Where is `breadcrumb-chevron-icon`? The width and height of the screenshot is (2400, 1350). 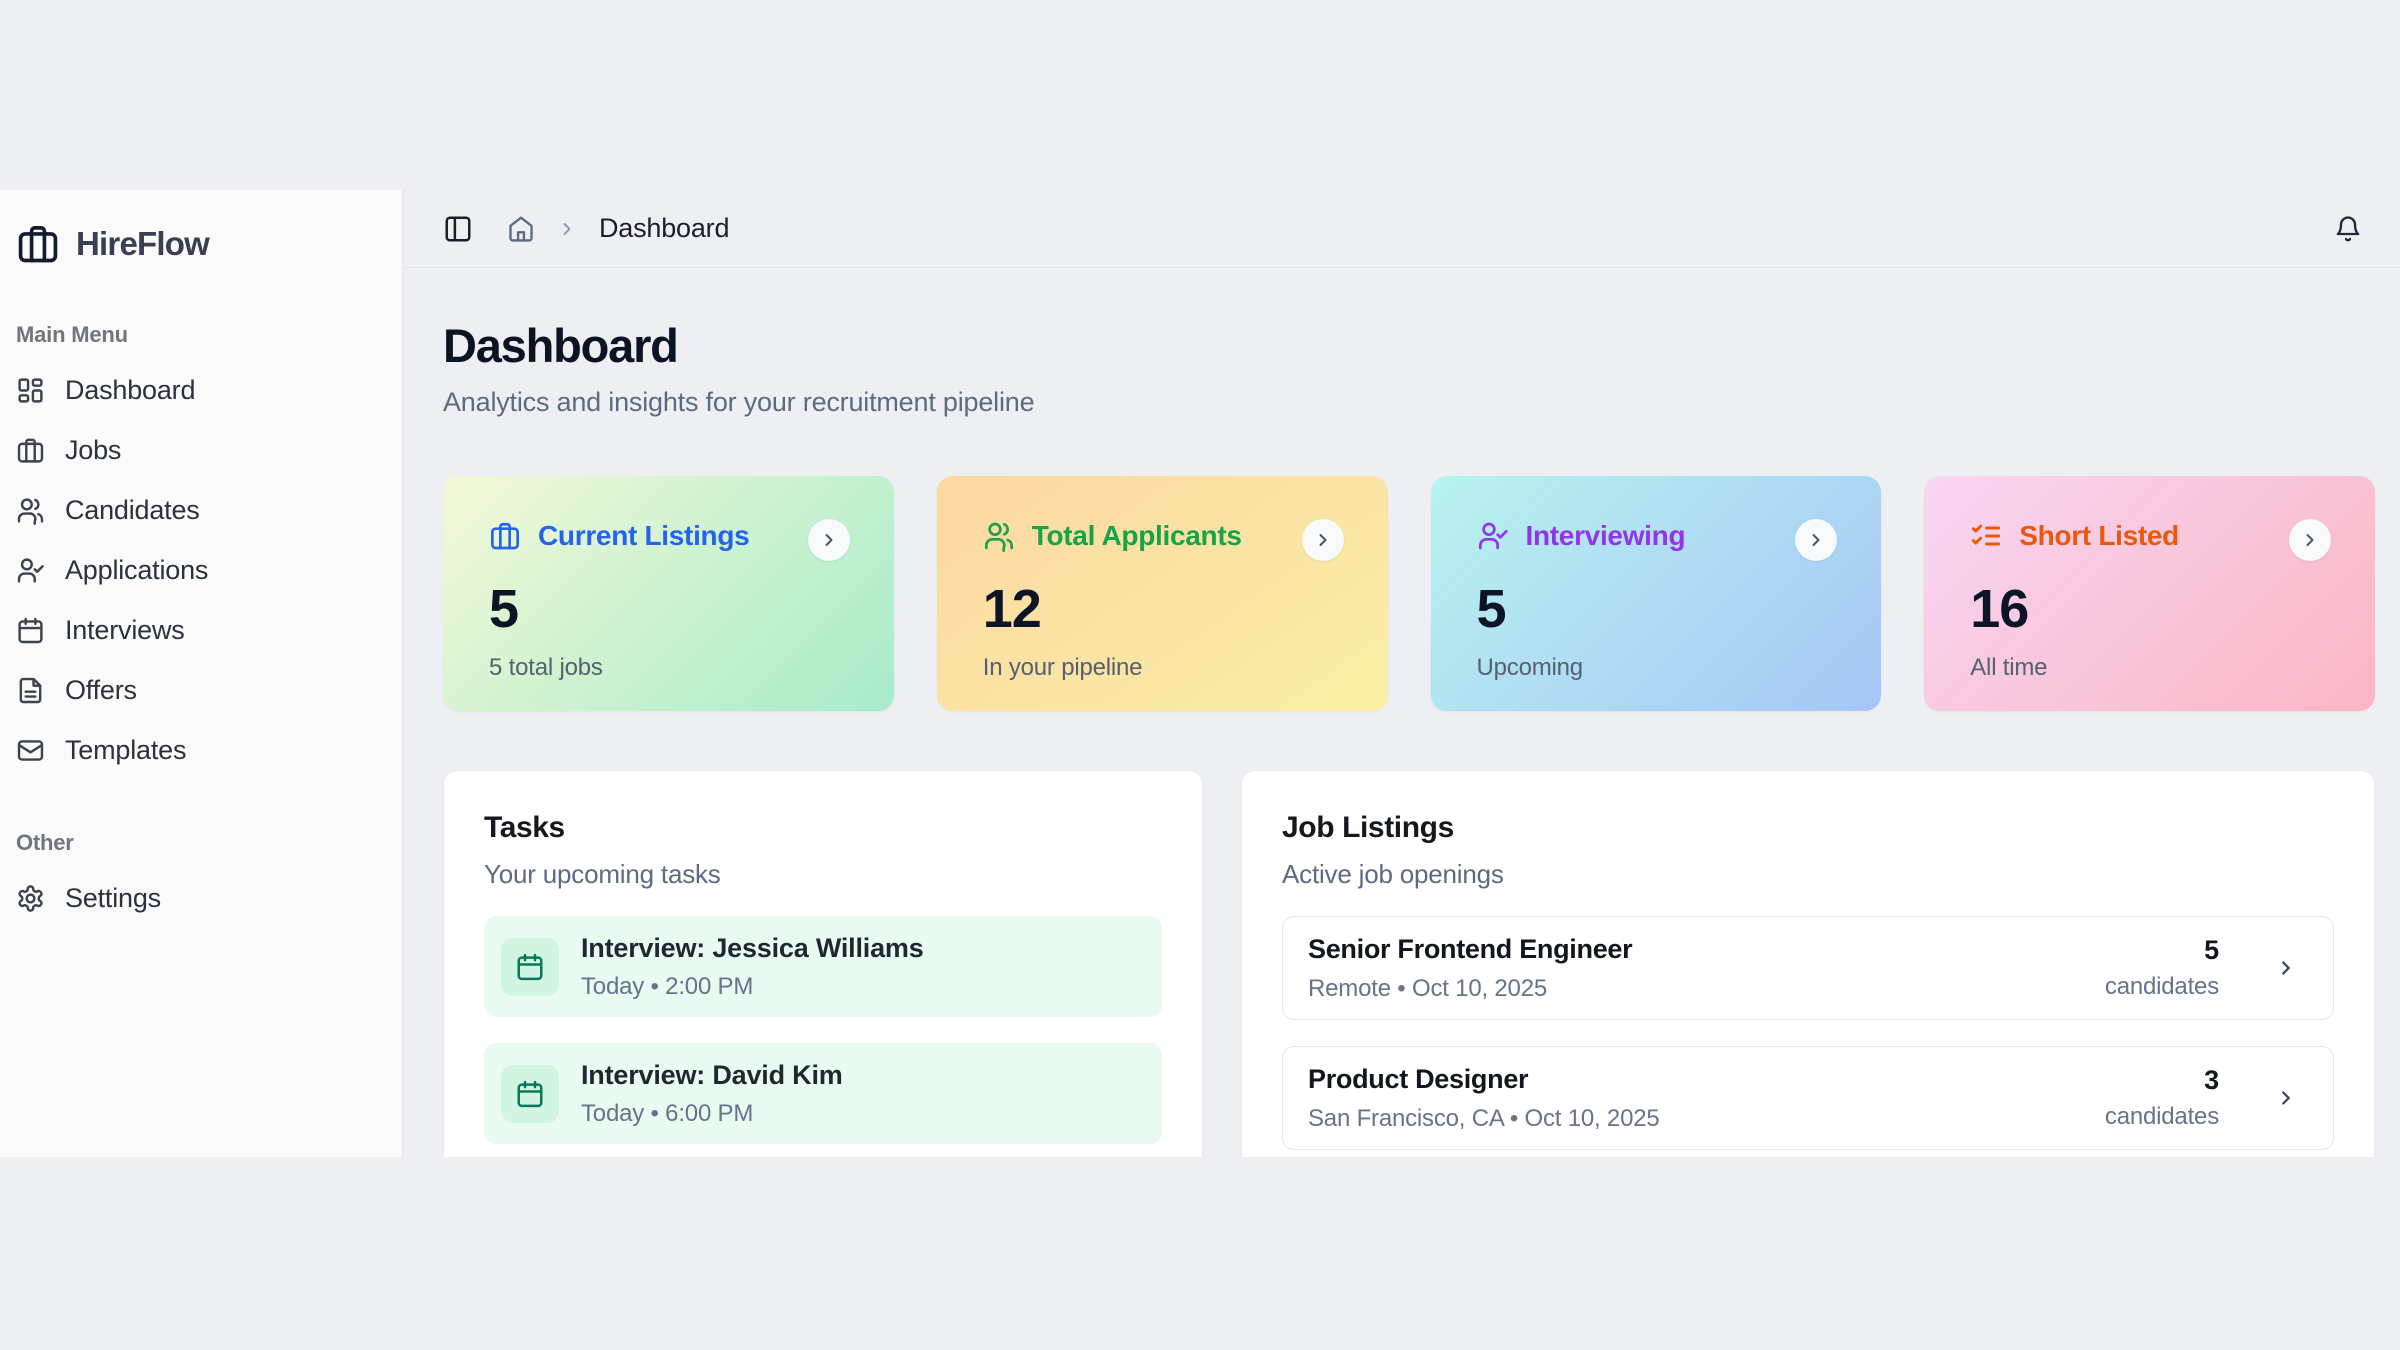
breadcrumb-chevron-icon is located at coordinates (567, 228).